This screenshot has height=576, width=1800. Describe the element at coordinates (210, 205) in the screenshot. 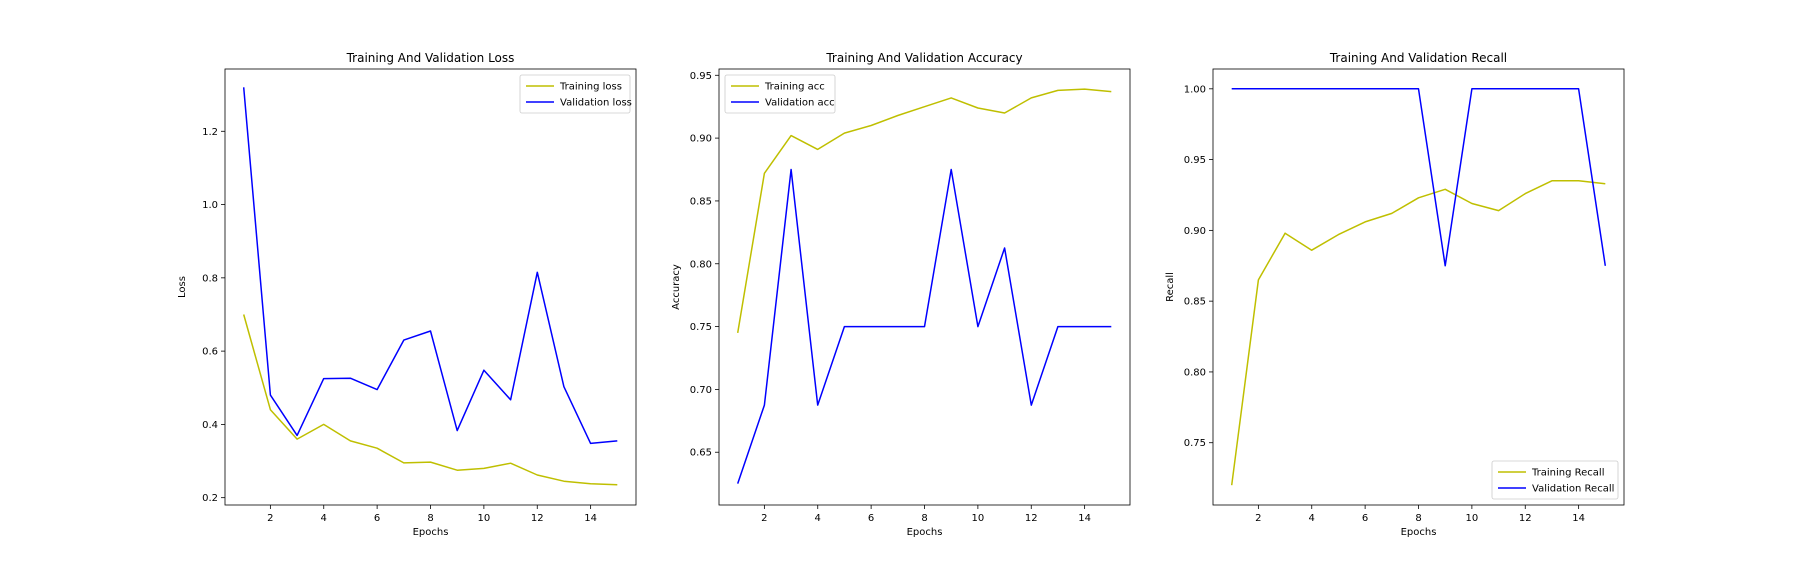

I see `y-tick-label: 1.0` at that location.